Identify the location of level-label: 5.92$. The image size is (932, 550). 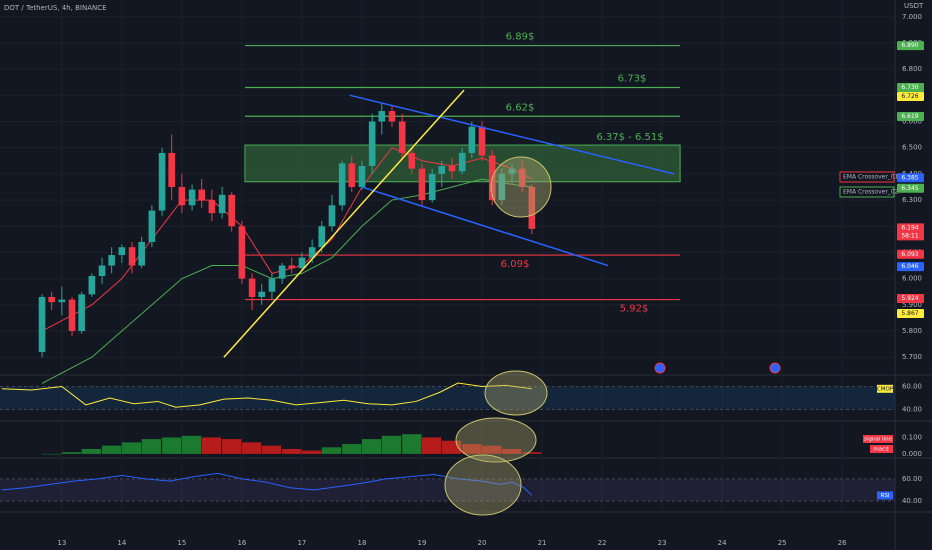
(634, 309).